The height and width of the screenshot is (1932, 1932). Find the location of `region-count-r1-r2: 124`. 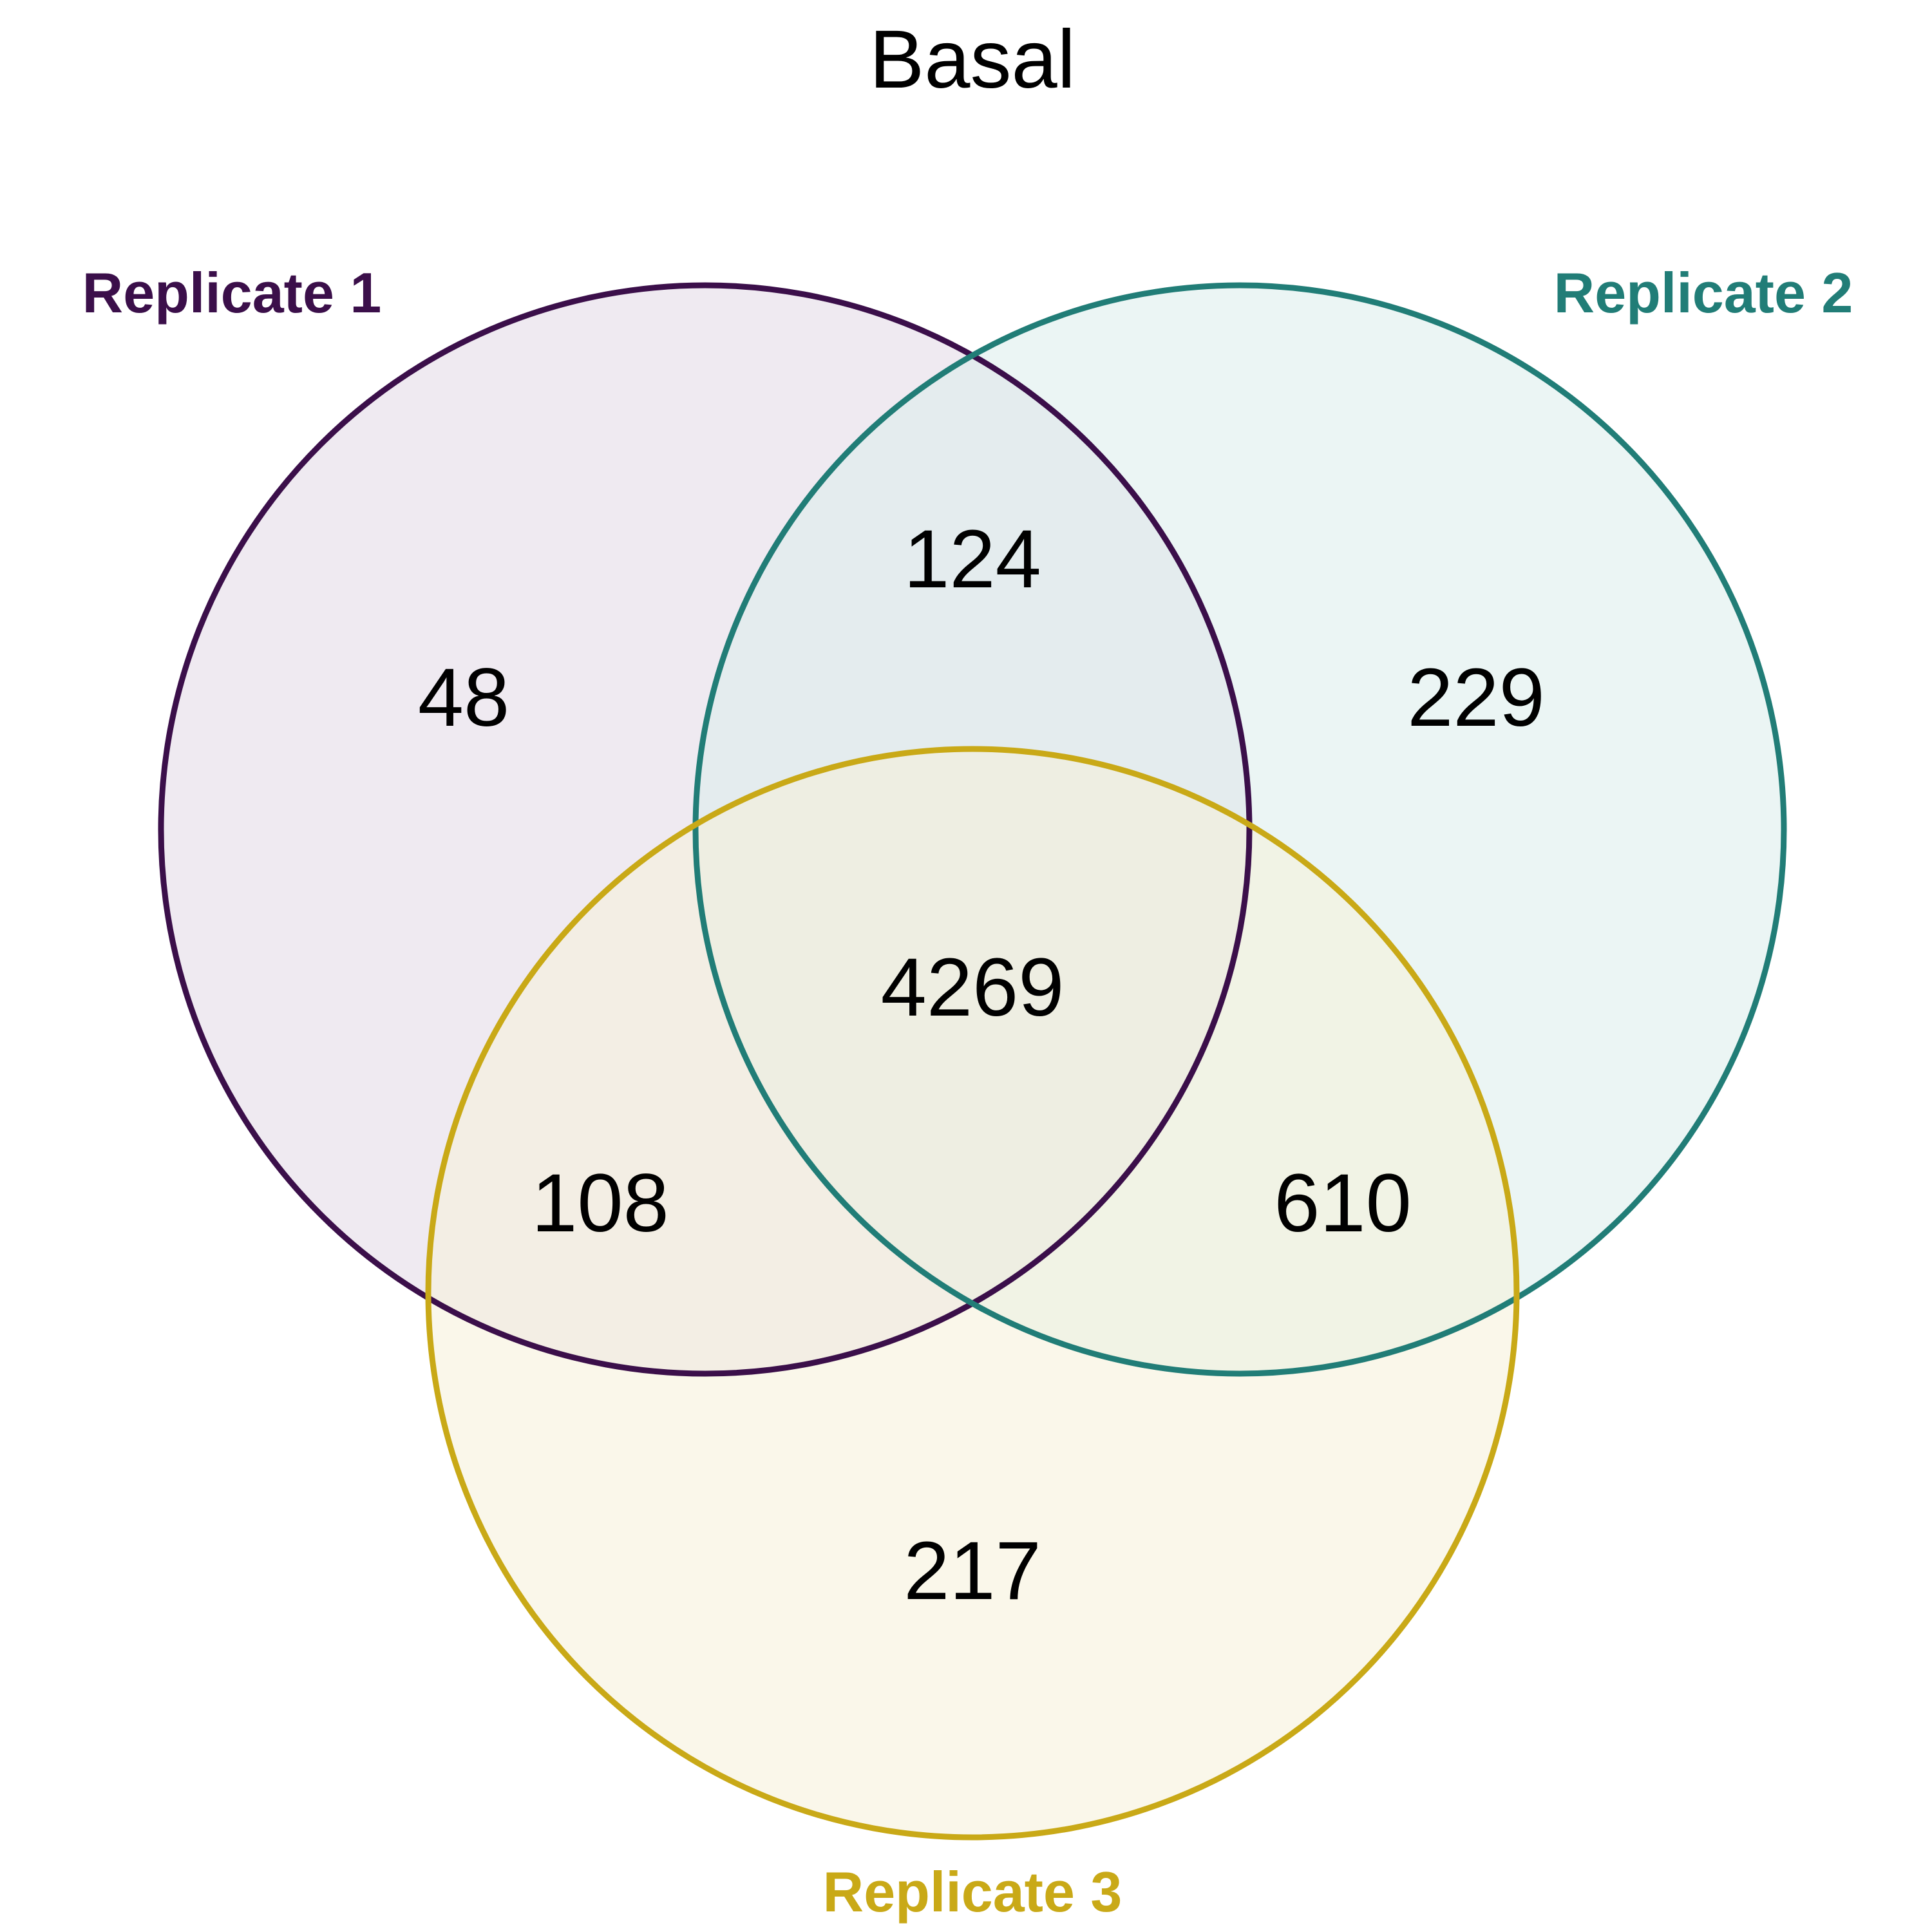

region-count-r1-r2: 124 is located at coordinates (973, 559).